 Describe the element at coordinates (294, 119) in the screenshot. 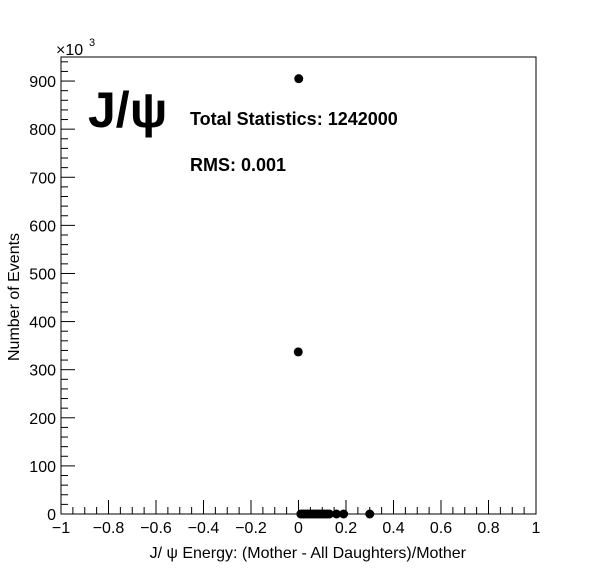

I see `total-statistics-annotation: Total Statistics: 1242000` at that location.